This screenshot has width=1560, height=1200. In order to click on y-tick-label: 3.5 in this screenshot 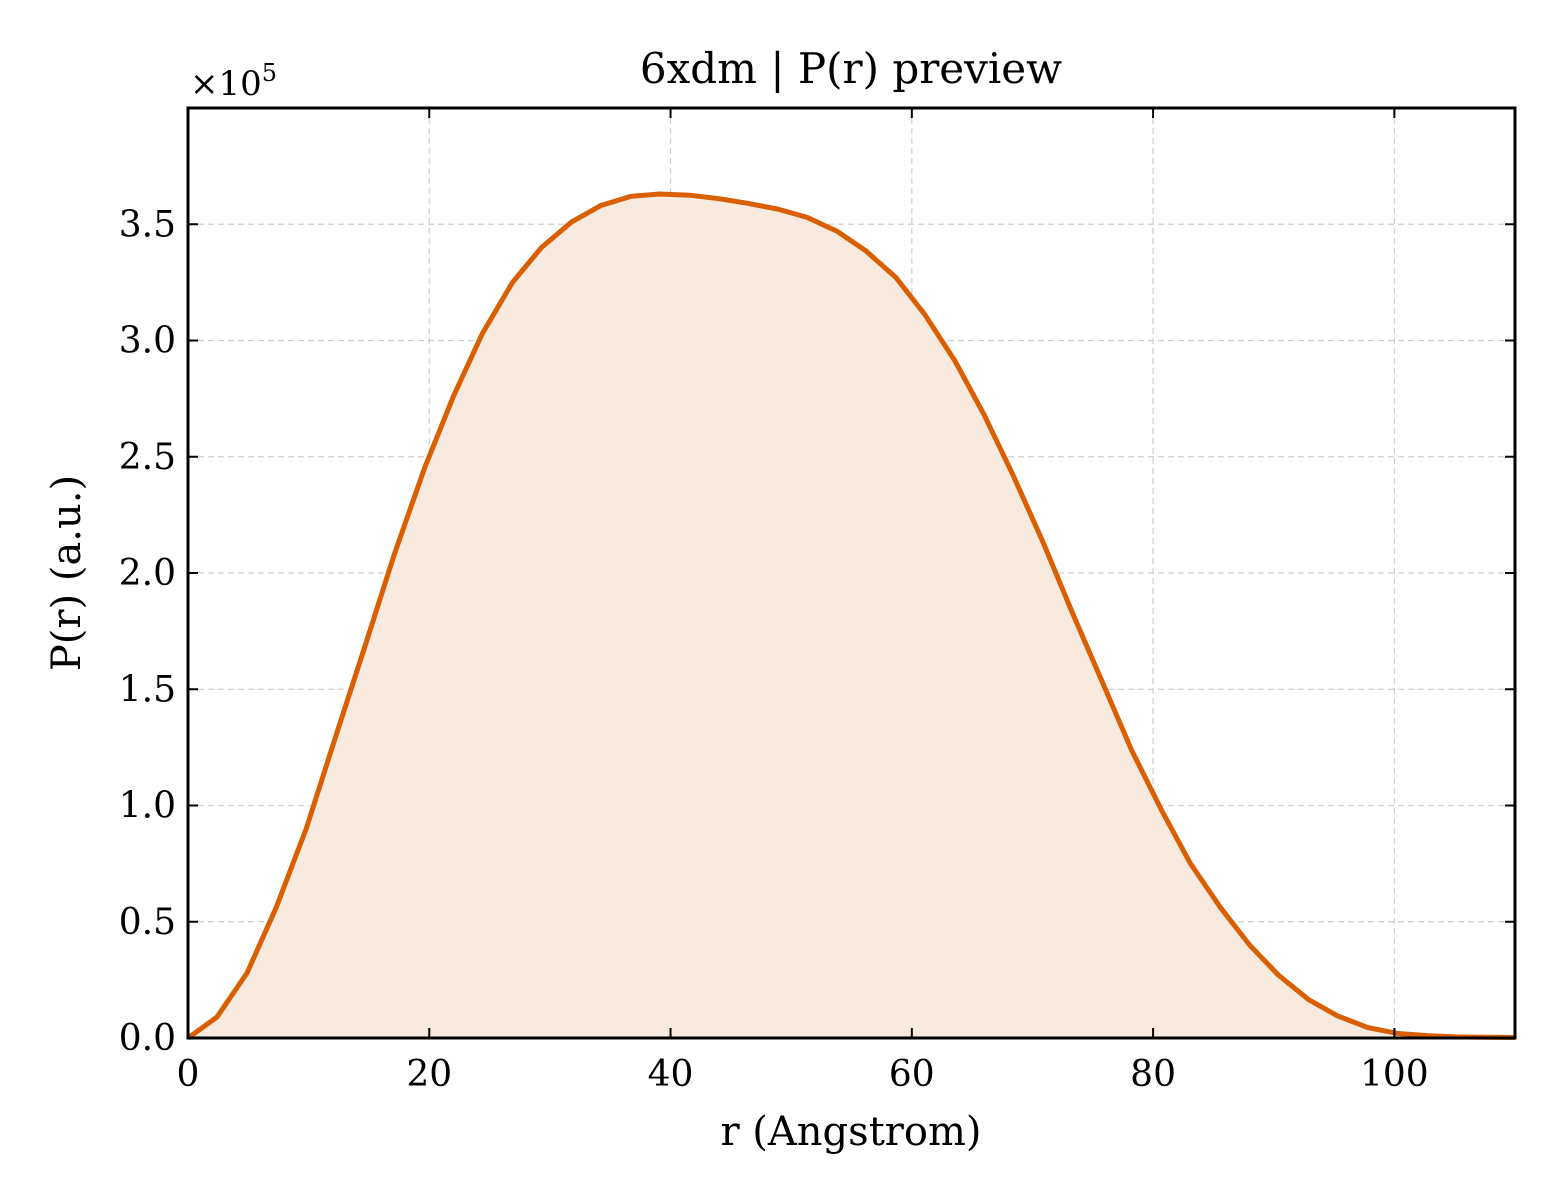, I will do `click(147, 224)`.